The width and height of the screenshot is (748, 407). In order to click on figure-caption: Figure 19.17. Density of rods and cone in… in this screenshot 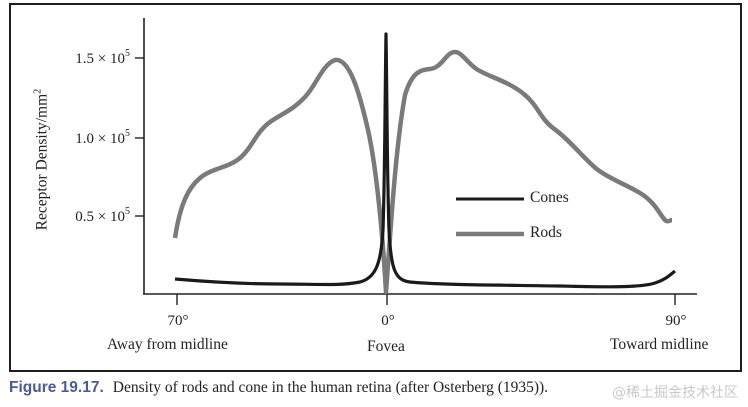, I will do `click(278, 388)`.